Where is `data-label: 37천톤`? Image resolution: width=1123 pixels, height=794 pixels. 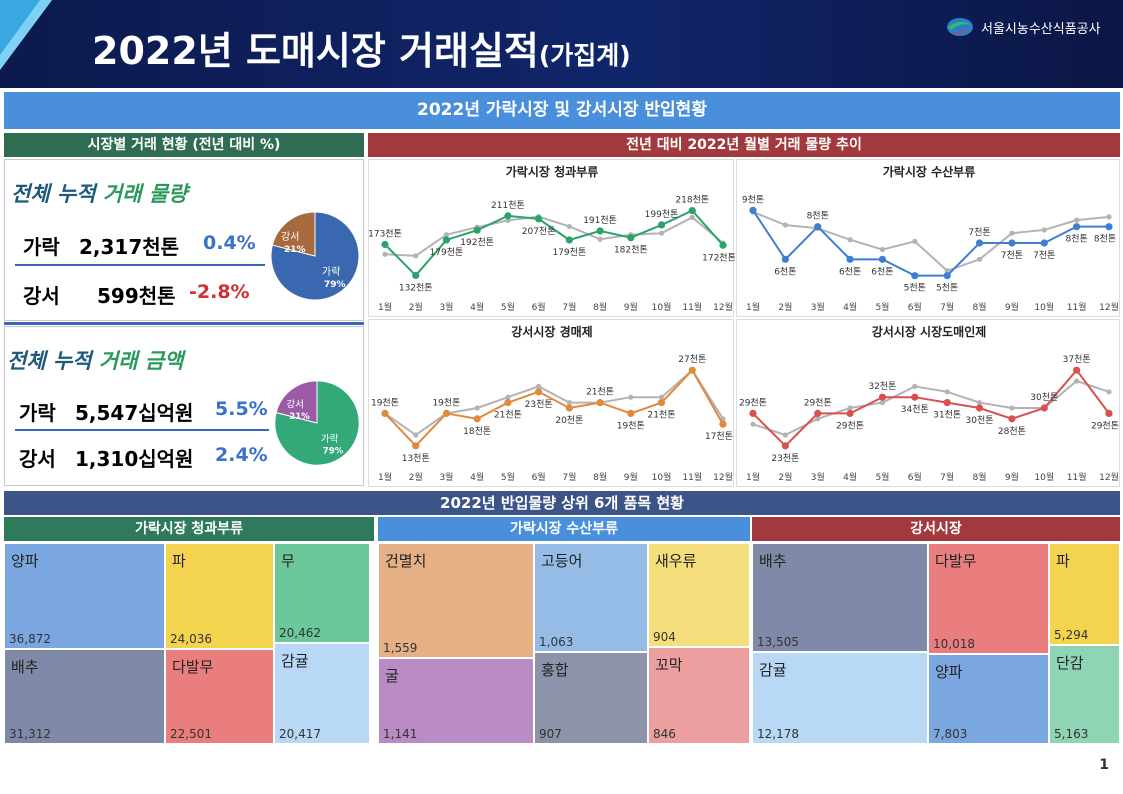 data-label: 37천톤 is located at coordinates (1077, 359).